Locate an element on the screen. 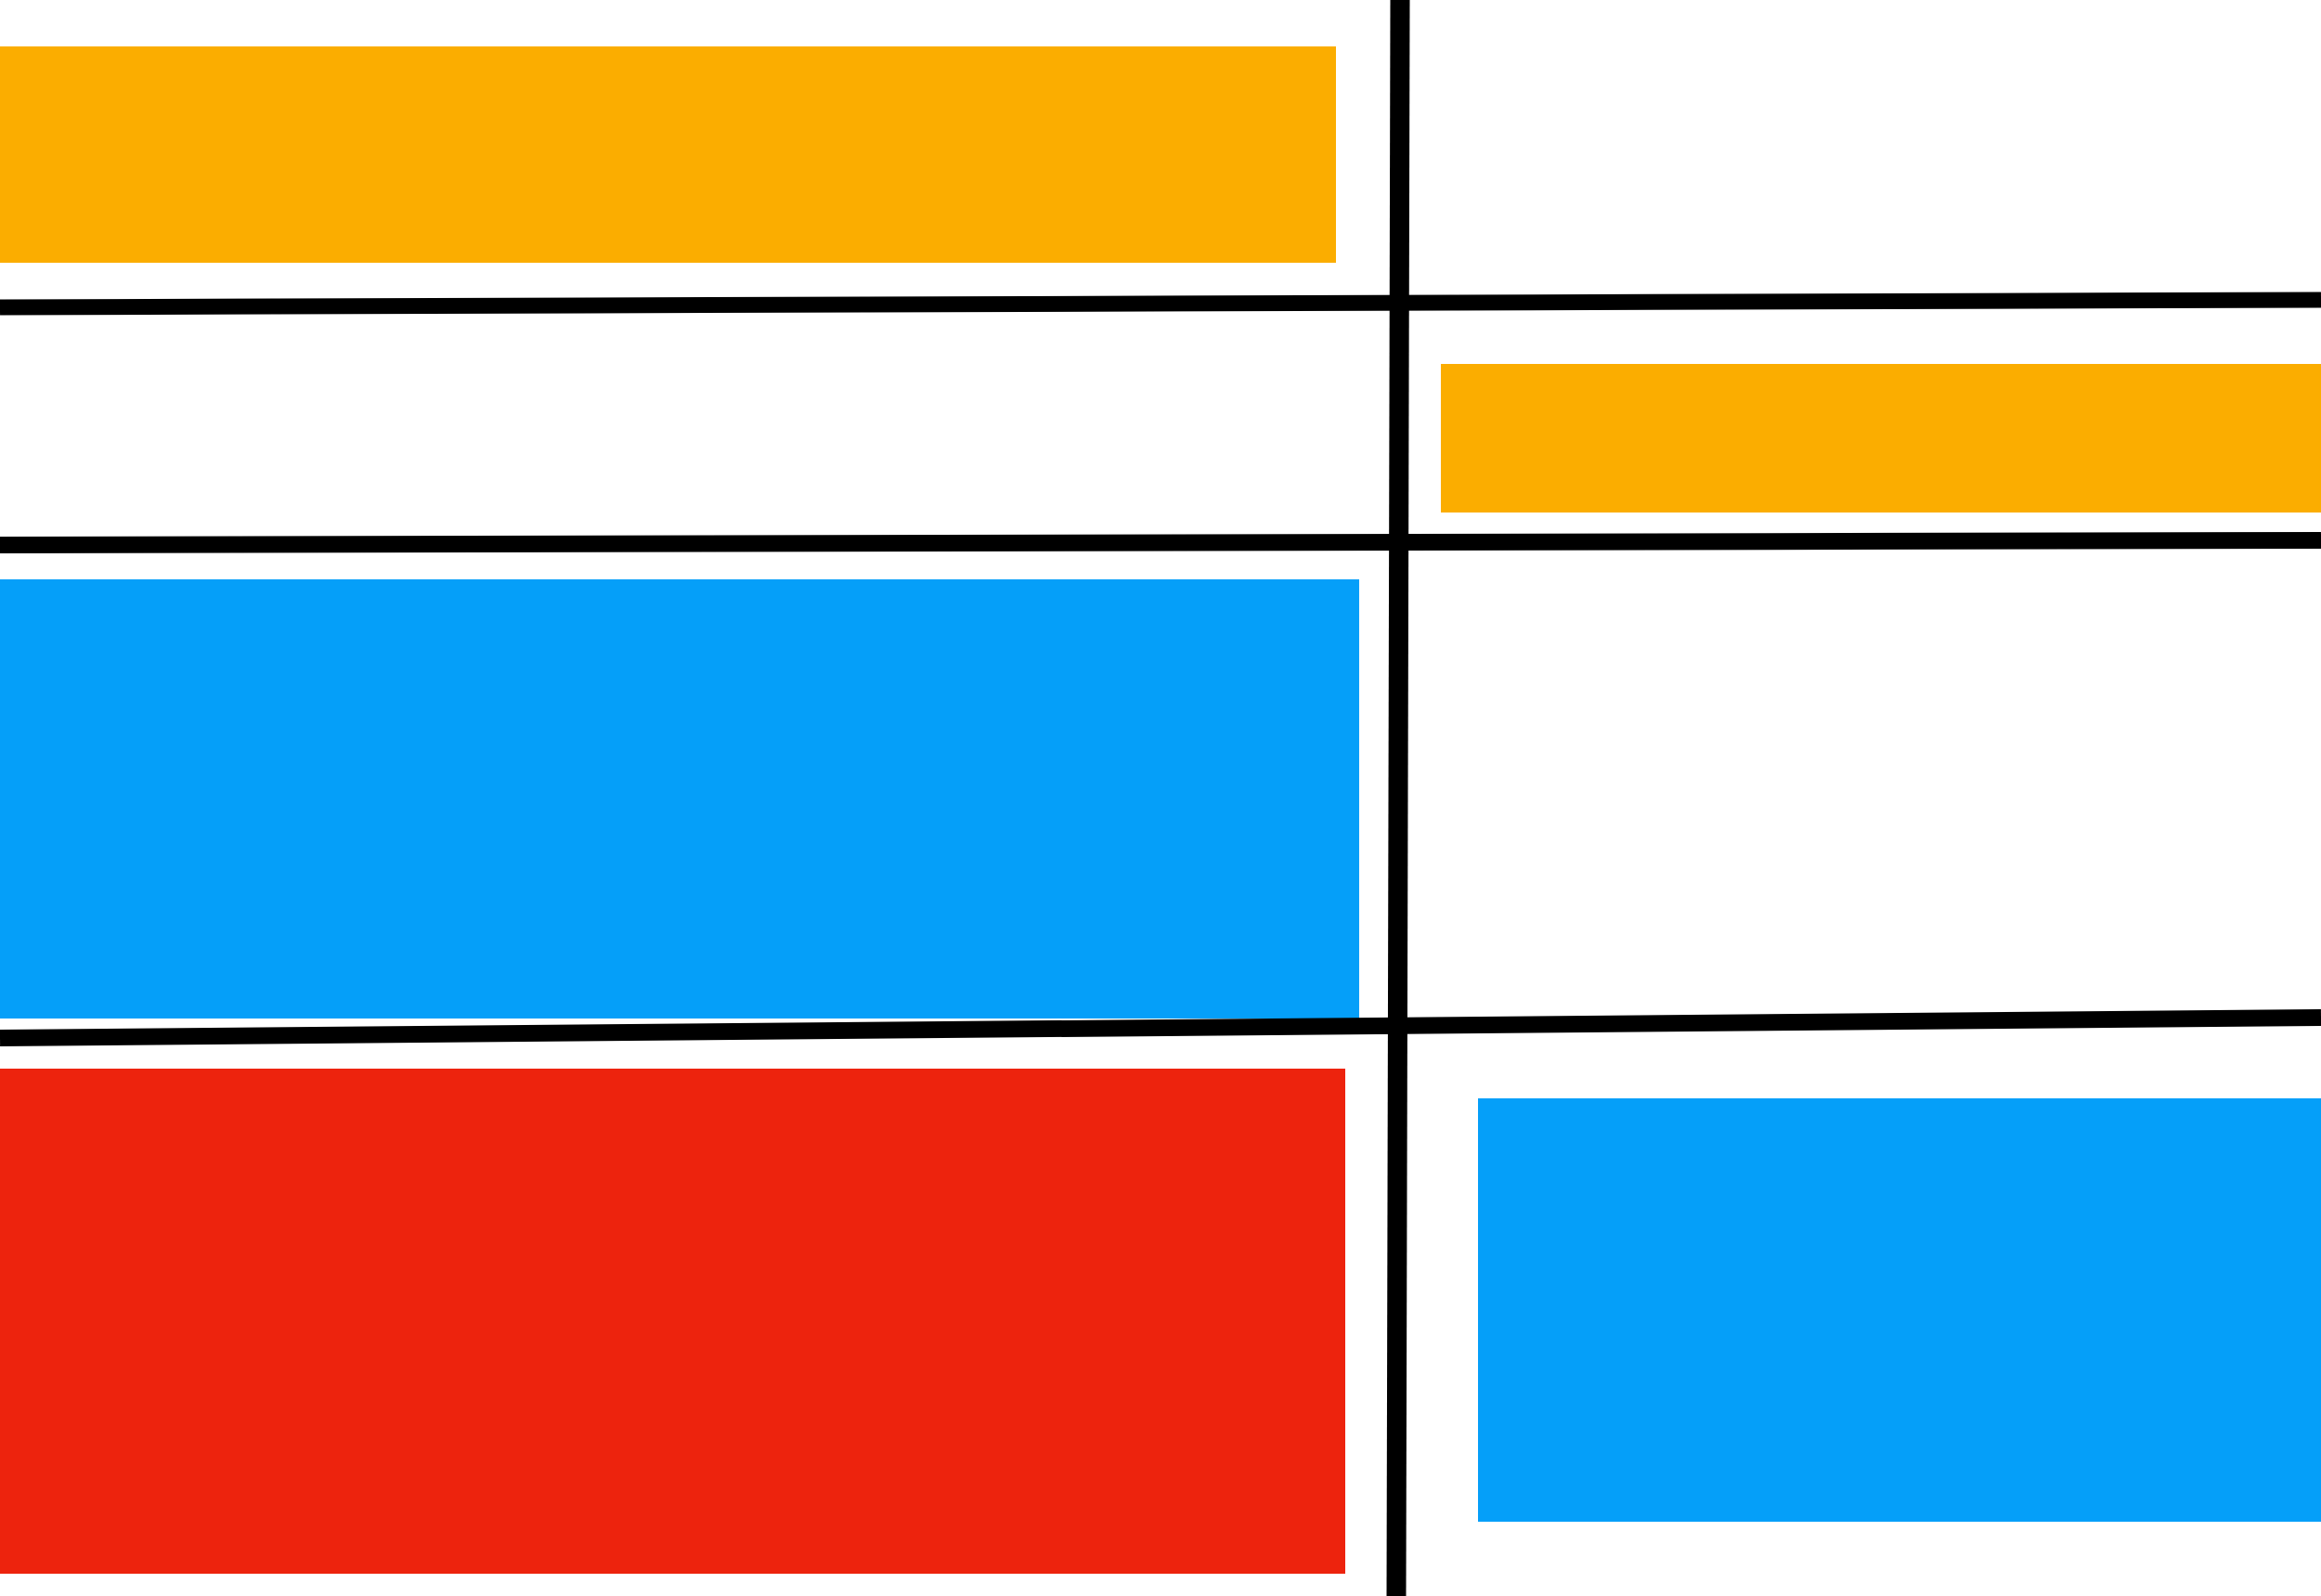  orange-bar-right is located at coordinates (1881, 439).